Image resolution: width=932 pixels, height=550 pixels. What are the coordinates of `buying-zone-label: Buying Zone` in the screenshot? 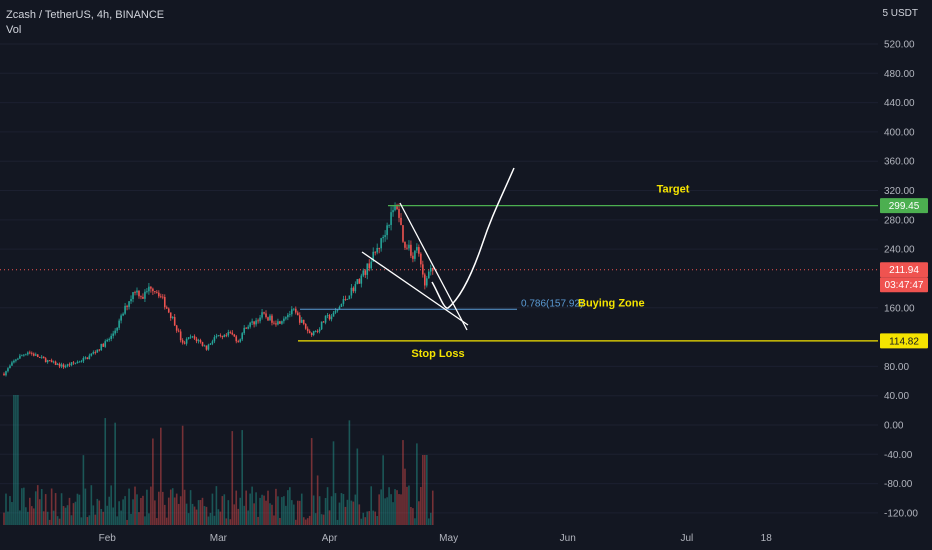 It's located at (611, 303).